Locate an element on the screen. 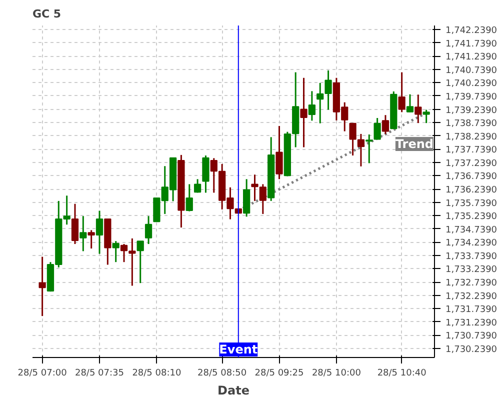  x-axis-title: Date is located at coordinates (234, 391).